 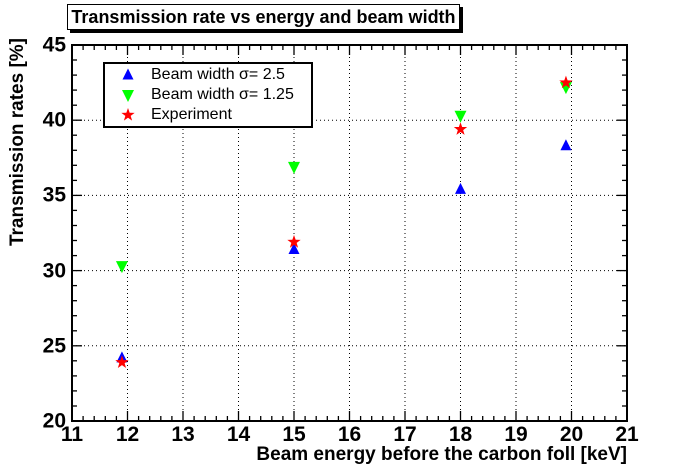 What do you see at coordinates (54, 346) in the screenshot?
I see `y-tick-label: 25` at bounding box center [54, 346].